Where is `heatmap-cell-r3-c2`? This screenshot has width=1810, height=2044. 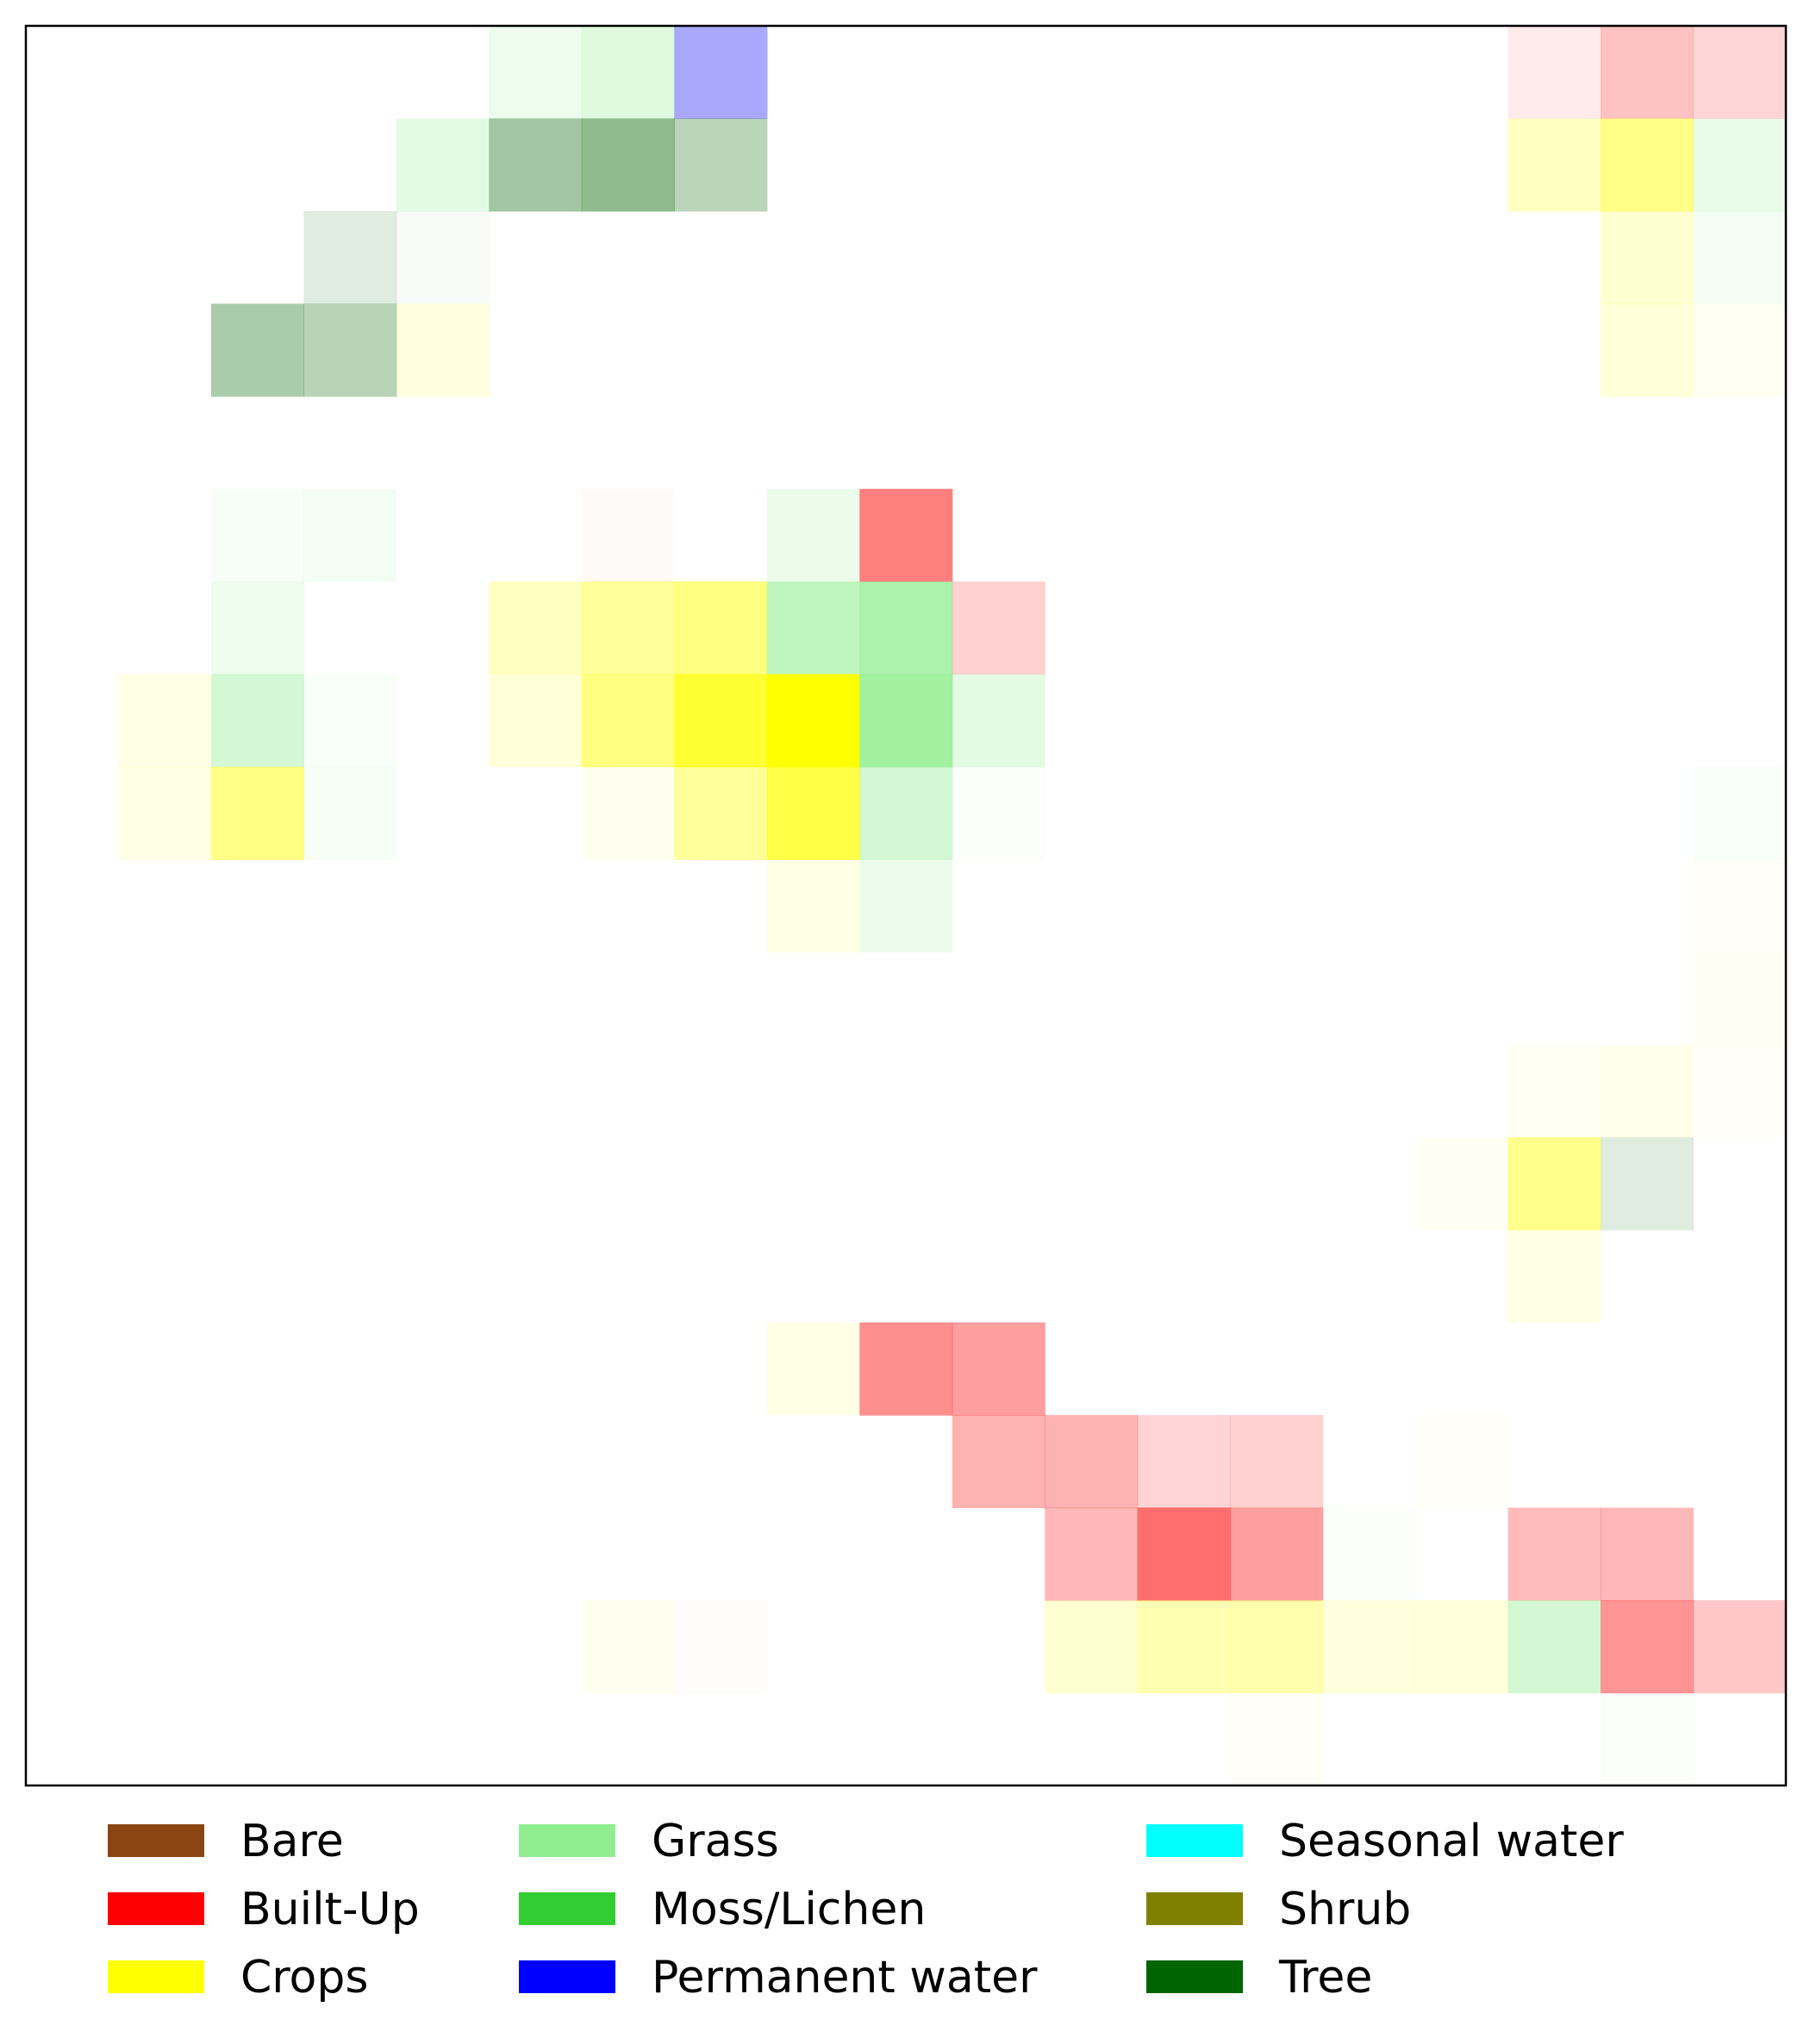 heatmap-cell-r3-c2 is located at coordinates (257, 350).